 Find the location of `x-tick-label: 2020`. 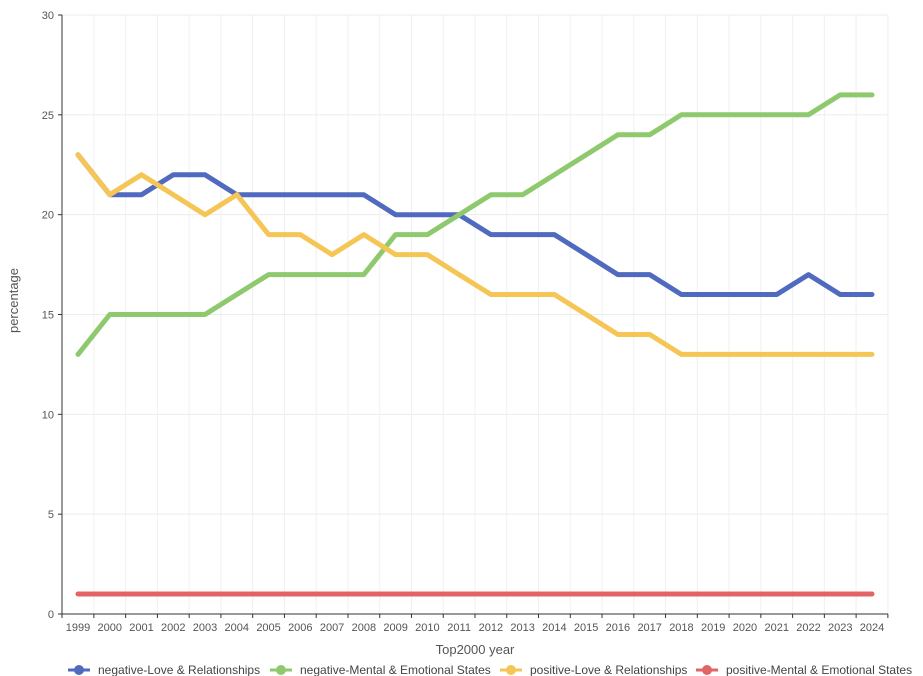

x-tick-label: 2020 is located at coordinates (745, 628).